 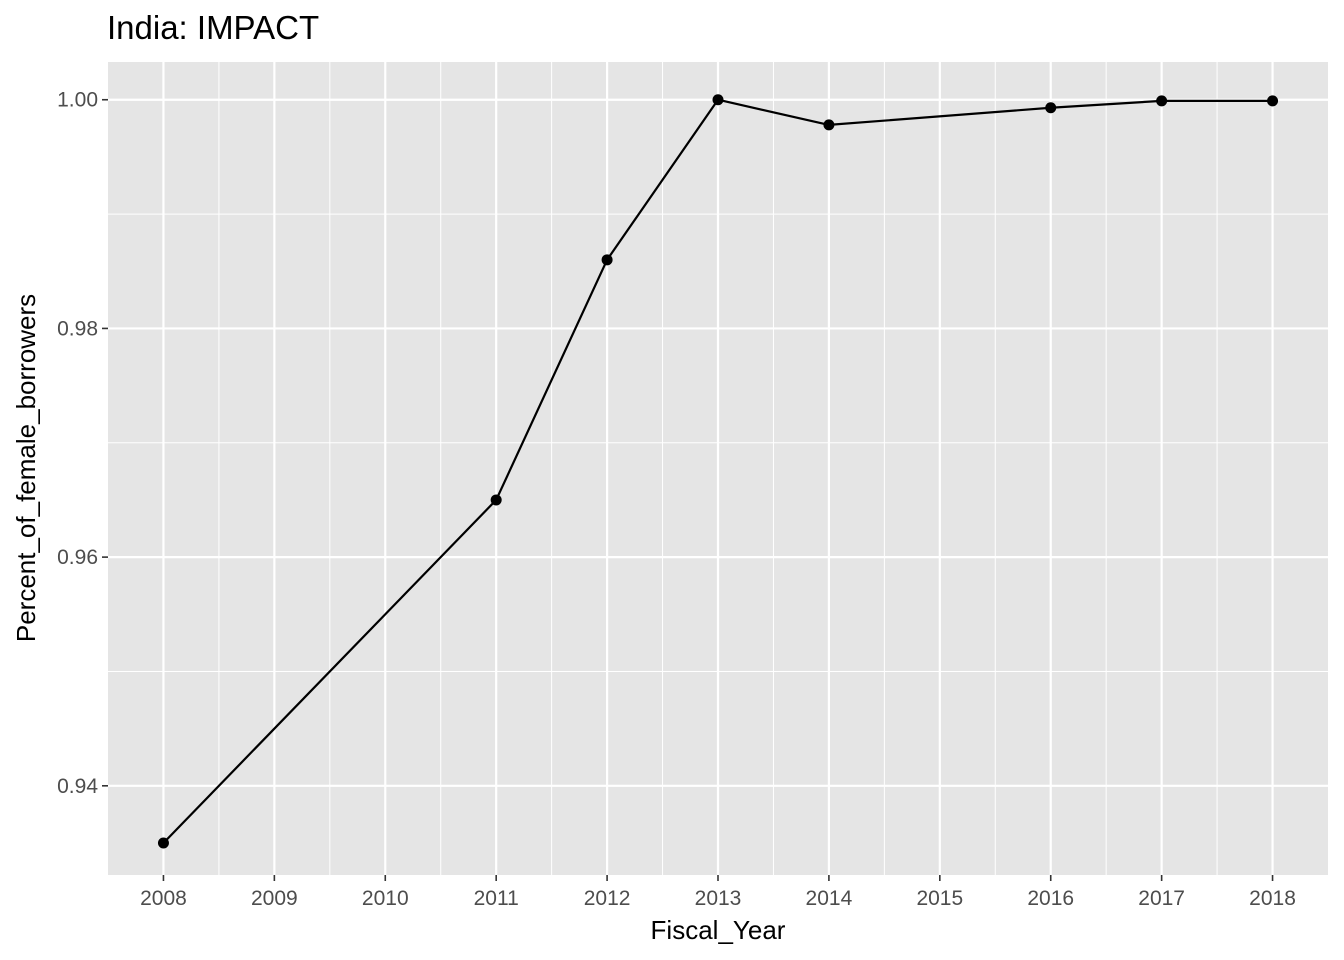 What do you see at coordinates (274, 898) in the screenshot?
I see `x-tick-label: 2009` at bounding box center [274, 898].